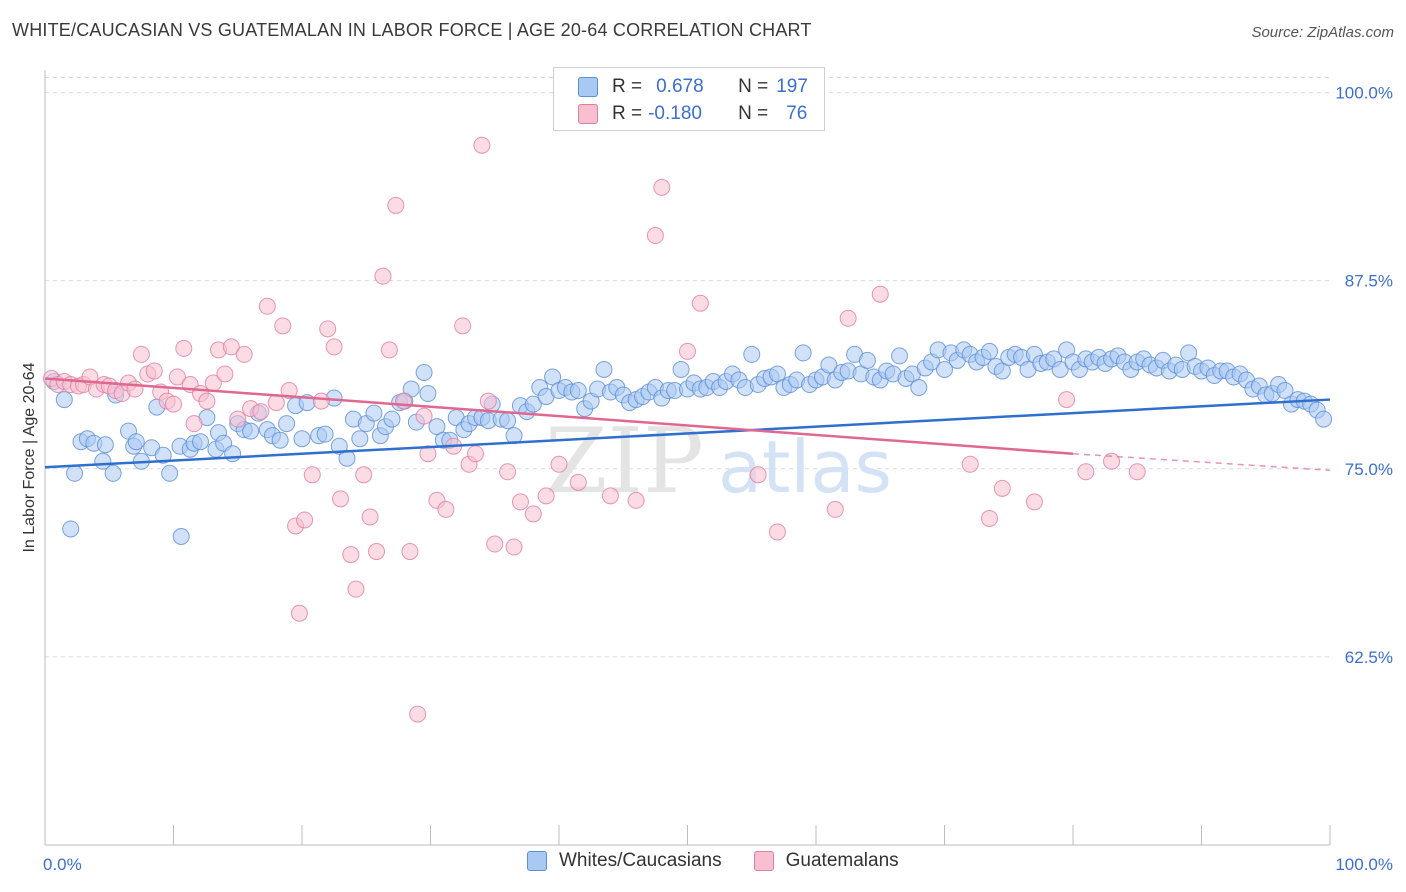 This screenshot has width=1406, height=892. Describe the element at coordinates (624, 461) in the screenshot. I see `watermark-zip: ZIP` at that location.